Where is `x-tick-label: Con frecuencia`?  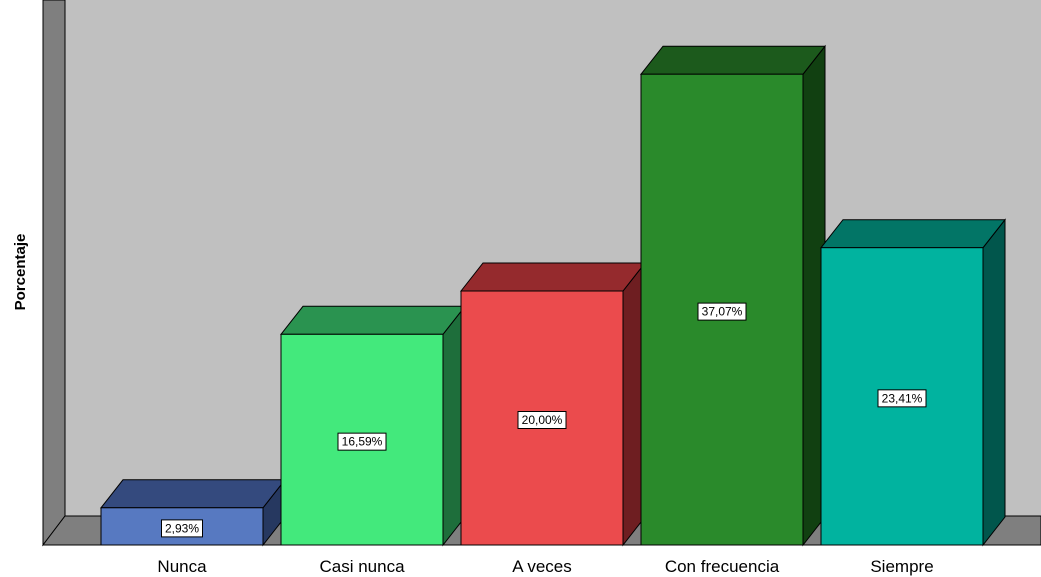
x-tick-label: Con frecuencia is located at coordinates (722, 566).